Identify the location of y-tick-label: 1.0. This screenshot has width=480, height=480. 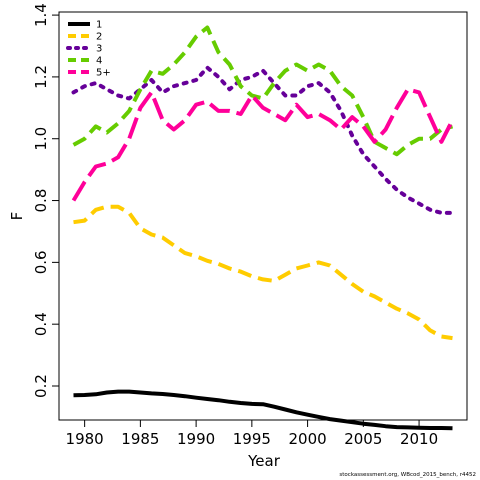
(41, 139).